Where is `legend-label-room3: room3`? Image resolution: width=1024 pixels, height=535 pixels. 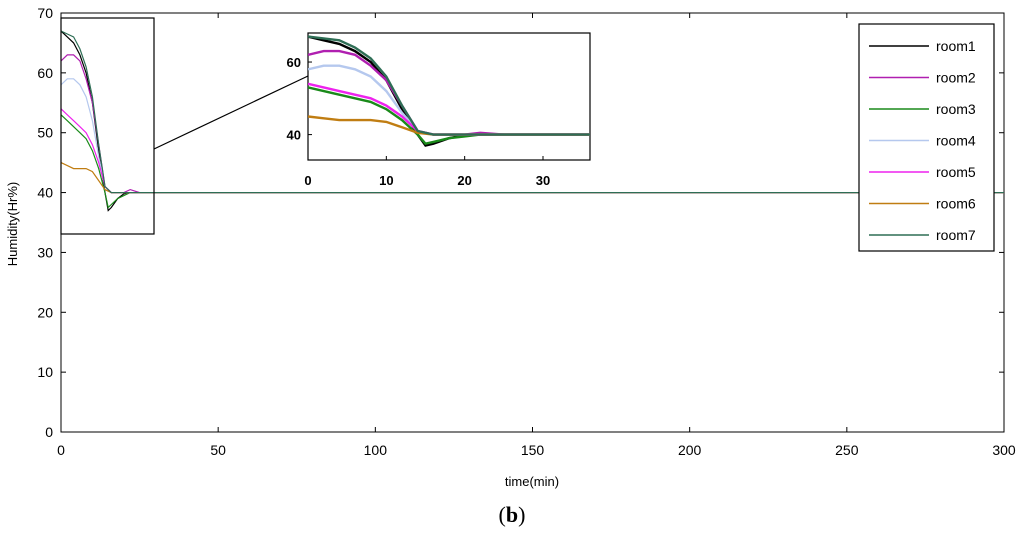 legend-label-room3: room3 is located at coordinates (956, 109).